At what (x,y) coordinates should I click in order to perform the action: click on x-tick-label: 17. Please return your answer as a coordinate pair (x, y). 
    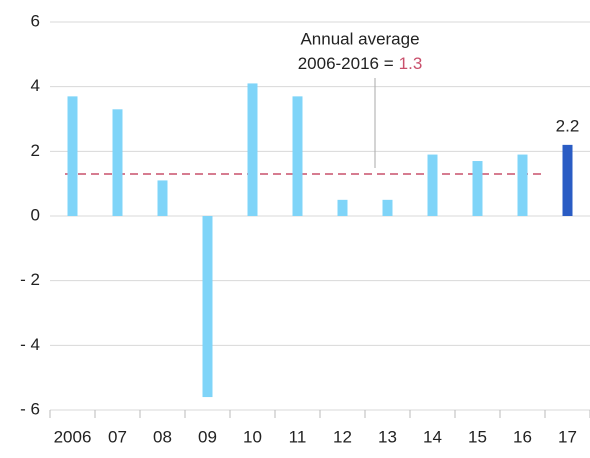
    Looking at the image, I should click on (567, 436).